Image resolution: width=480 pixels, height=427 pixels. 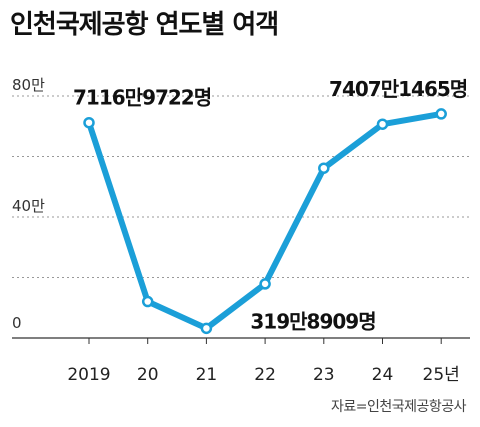 What do you see at coordinates (441, 375) in the screenshot?
I see `x-tick-label-6: 25년` at bounding box center [441, 375].